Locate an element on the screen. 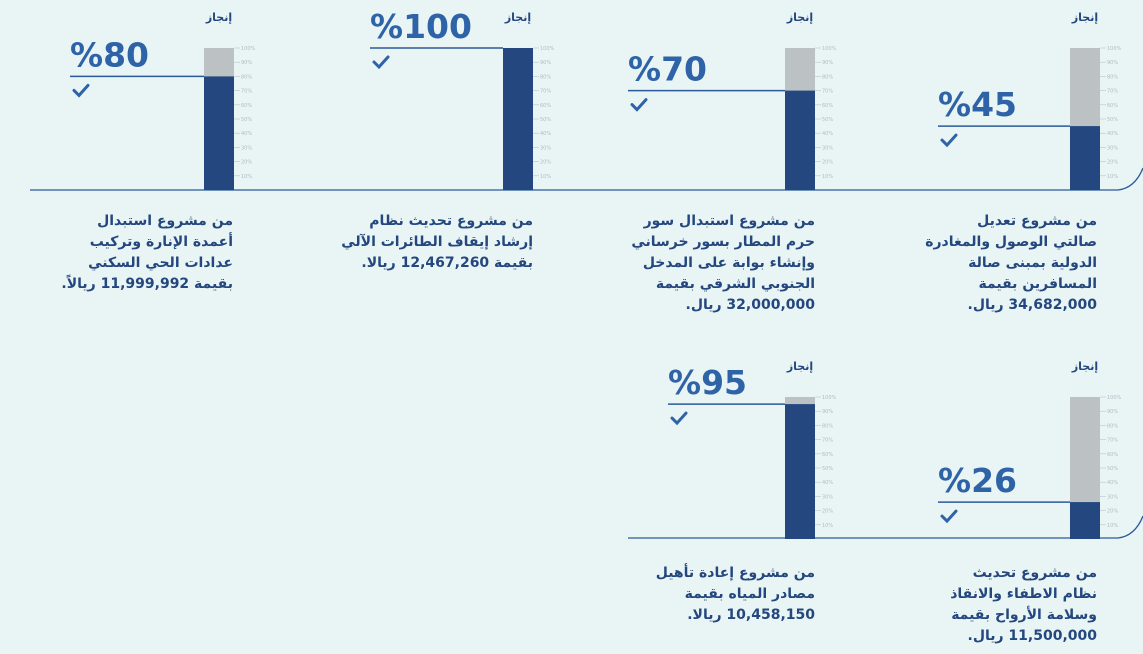 This screenshot has height=654, width=1143. caption-line: من مشروع تحديث is located at coordinates (1034, 573).